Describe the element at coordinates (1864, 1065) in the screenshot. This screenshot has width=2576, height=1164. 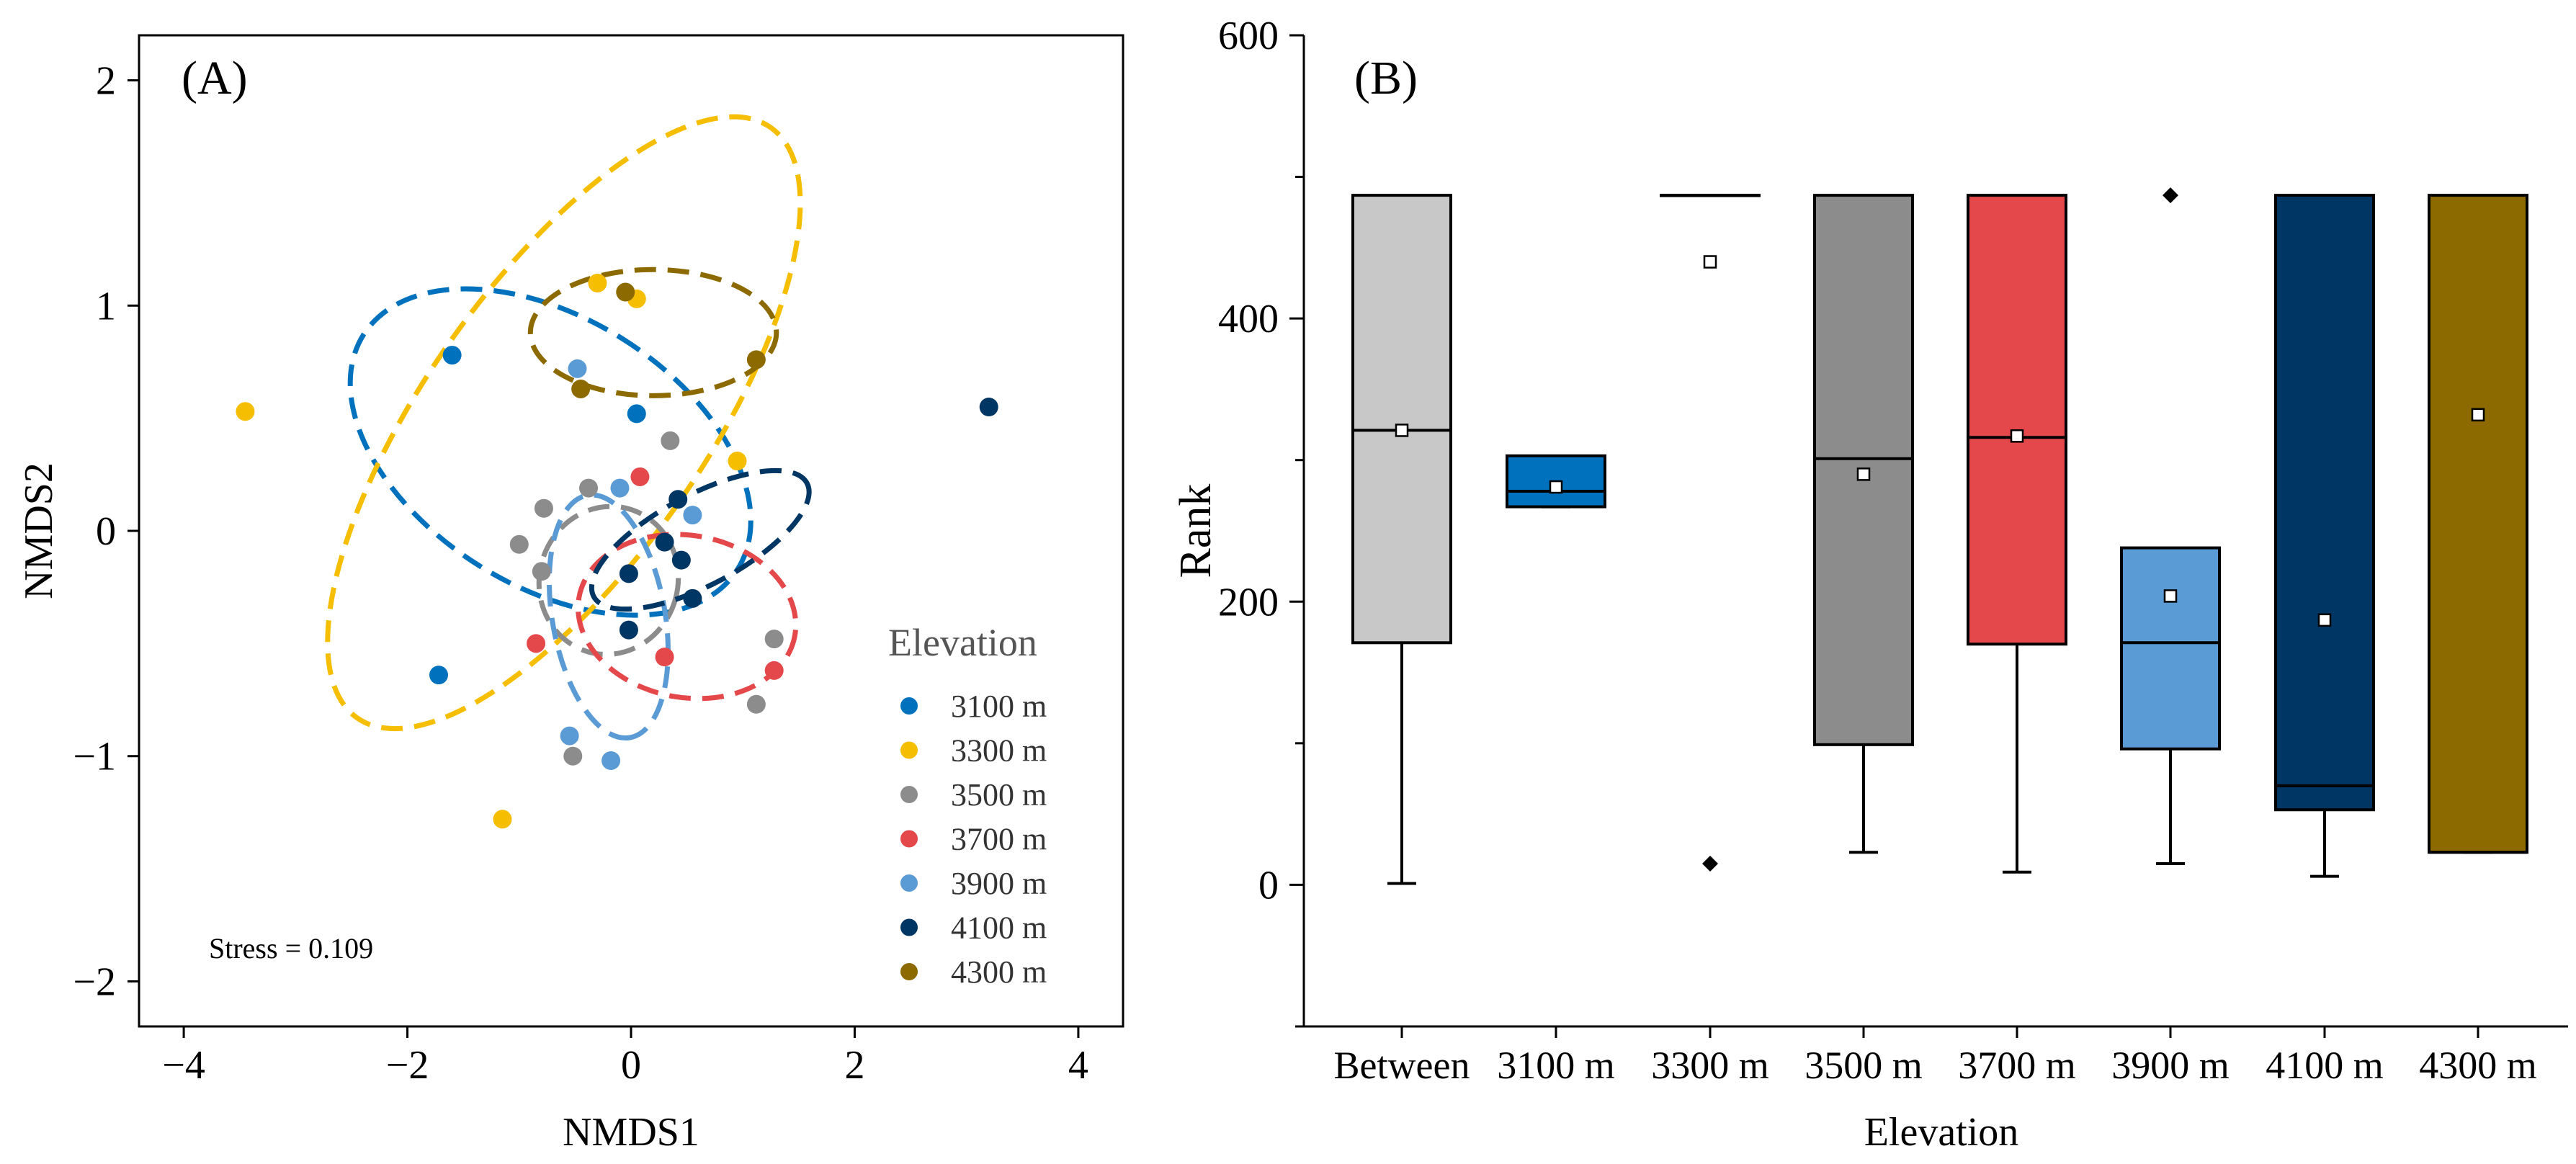
I see `x-tick-label: 3500 m` at that location.